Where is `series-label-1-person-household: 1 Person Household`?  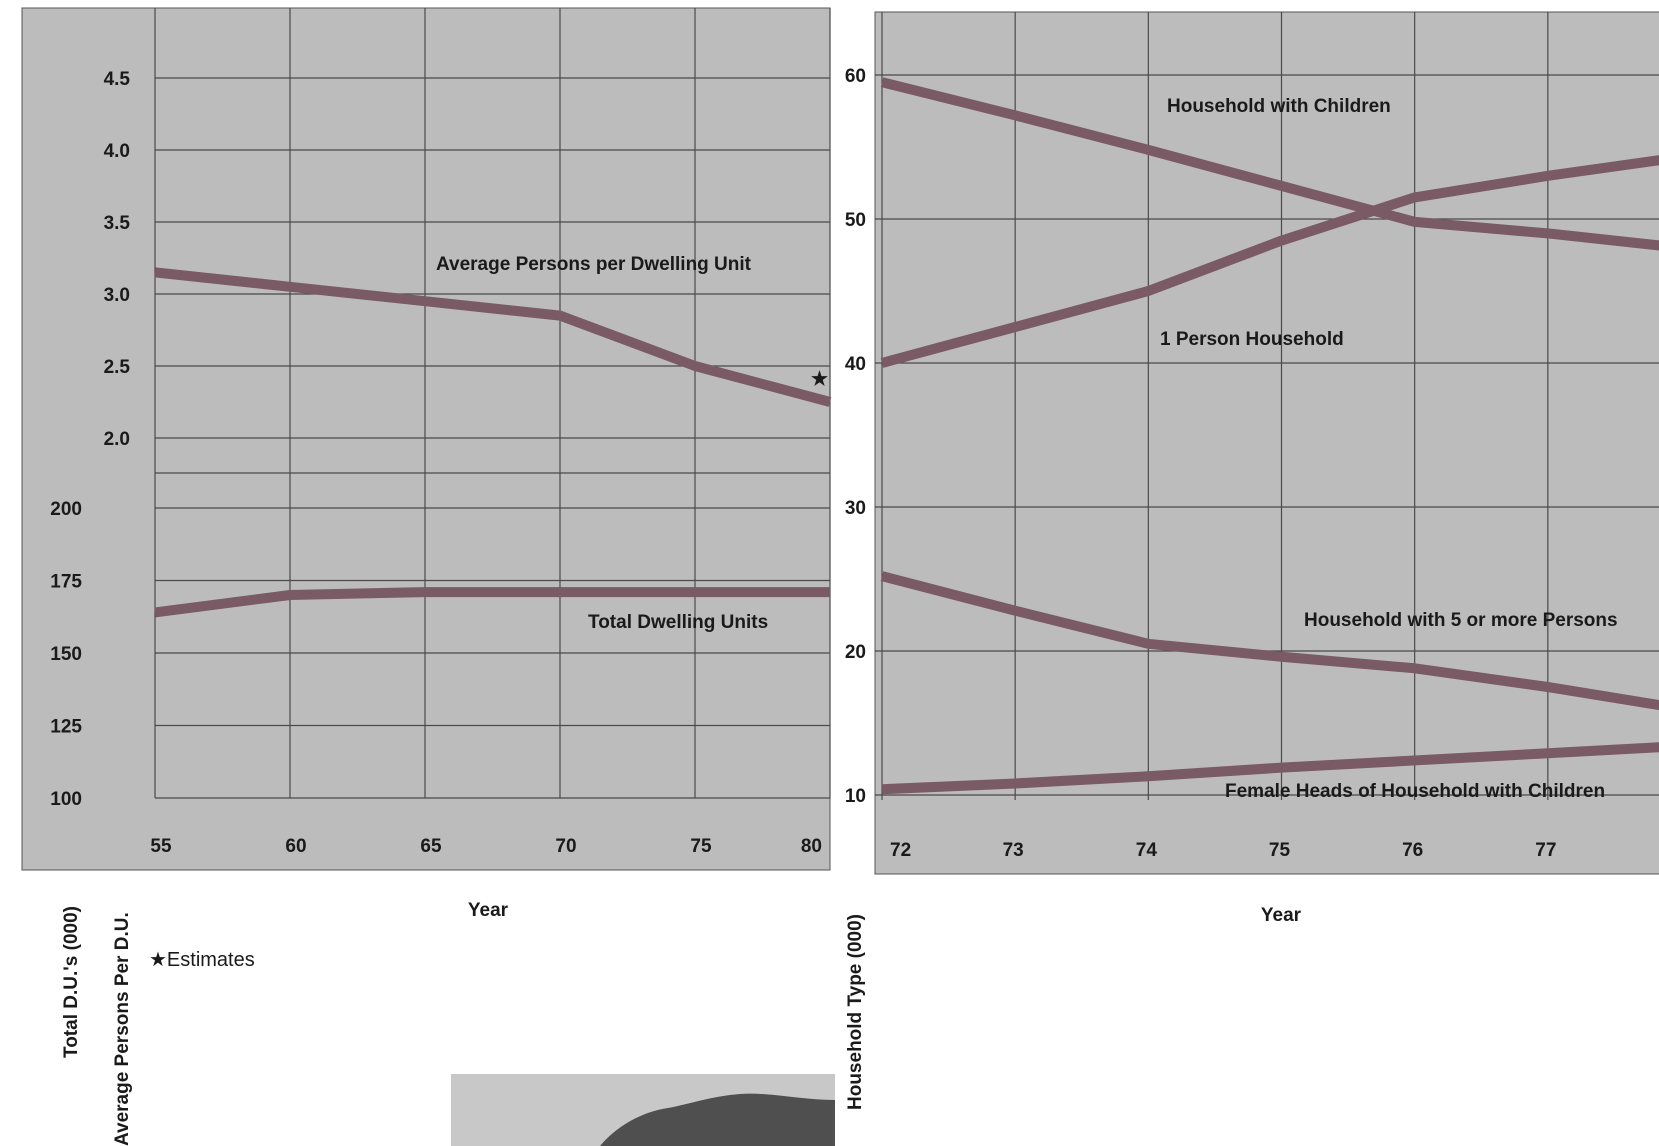
series-label-1-person-household: 1 Person Household is located at coordinates (1252, 339).